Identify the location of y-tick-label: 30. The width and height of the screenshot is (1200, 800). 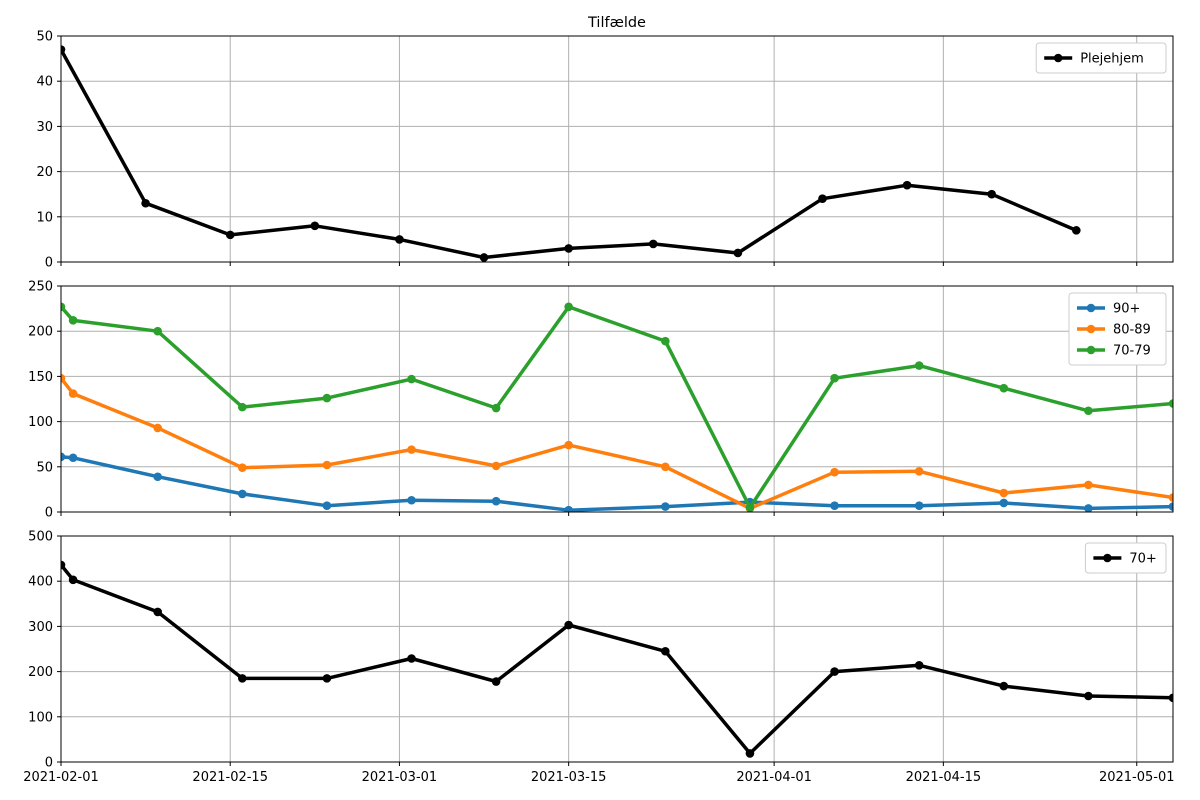
(44, 127).